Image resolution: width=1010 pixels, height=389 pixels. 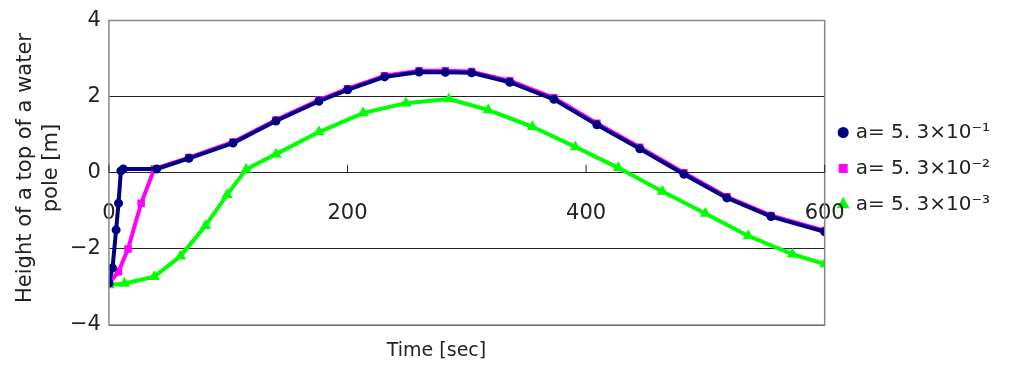 What do you see at coordinates (824, 211) in the screenshot?
I see `x-tick-label: 600` at bounding box center [824, 211].